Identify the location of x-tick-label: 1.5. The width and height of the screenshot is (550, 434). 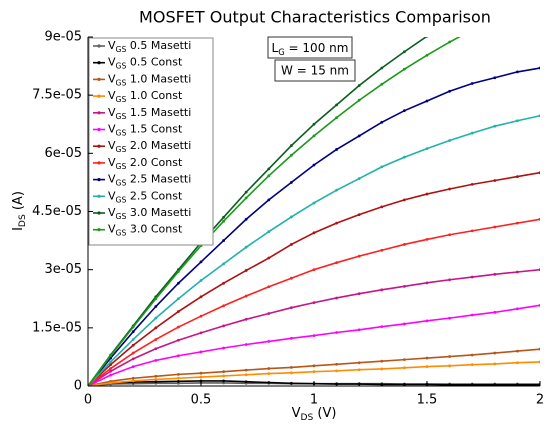
(427, 400).